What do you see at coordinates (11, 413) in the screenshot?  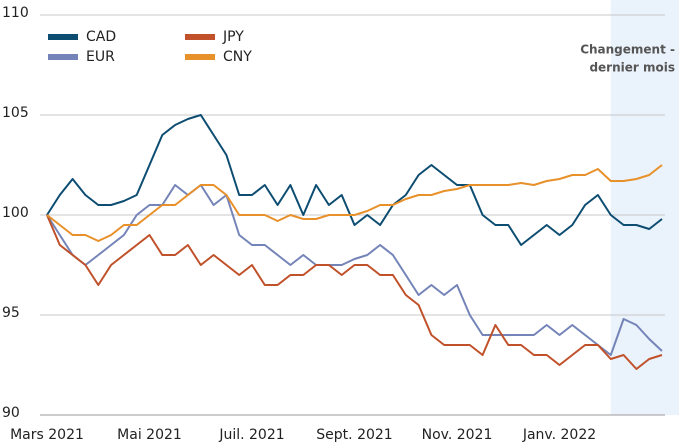 I see `y-tick-label: 90` at bounding box center [11, 413].